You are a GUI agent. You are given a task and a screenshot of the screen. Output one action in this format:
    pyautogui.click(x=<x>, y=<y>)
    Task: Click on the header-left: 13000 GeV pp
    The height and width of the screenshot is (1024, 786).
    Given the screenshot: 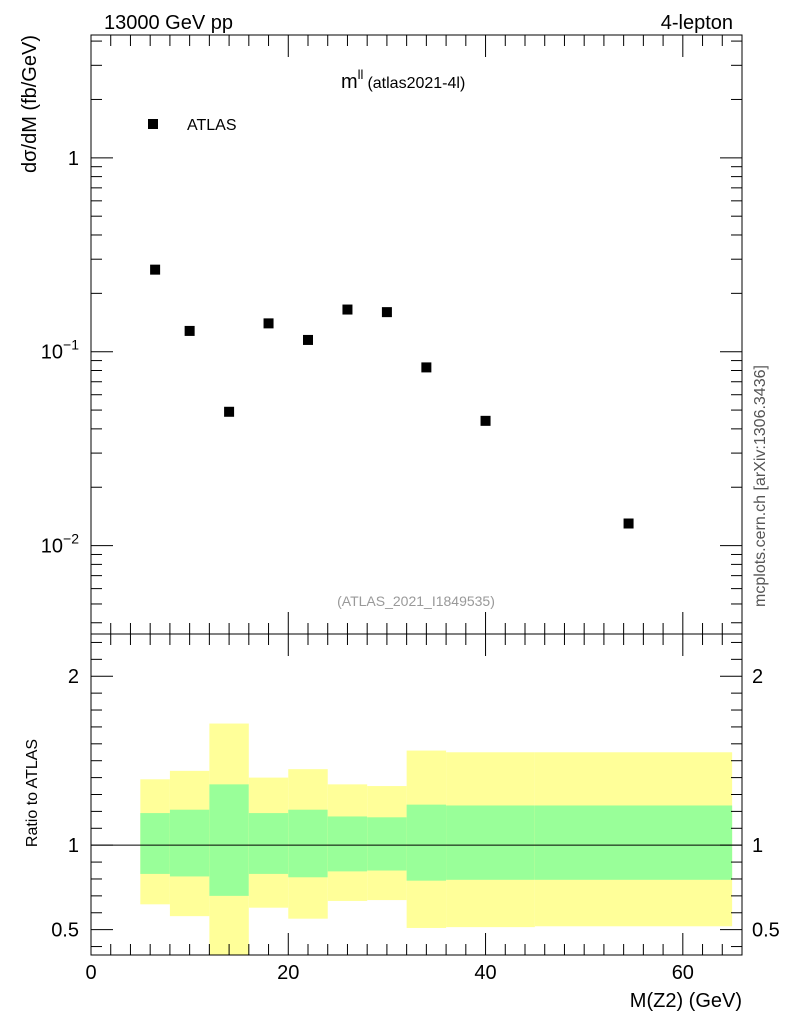 What is the action you would take?
    pyautogui.click(x=168, y=23)
    